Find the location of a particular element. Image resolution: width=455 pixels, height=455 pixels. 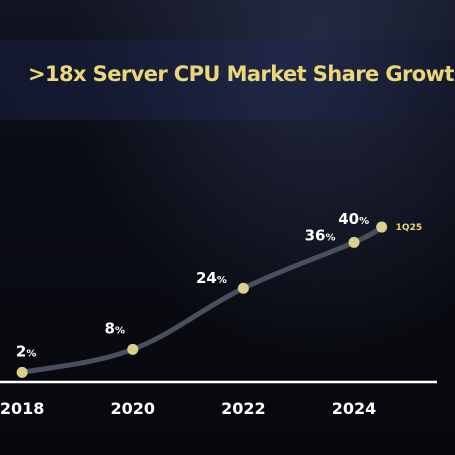

x-tick-labels: 2018 2020 2022 2024 is located at coordinates (188, 408).